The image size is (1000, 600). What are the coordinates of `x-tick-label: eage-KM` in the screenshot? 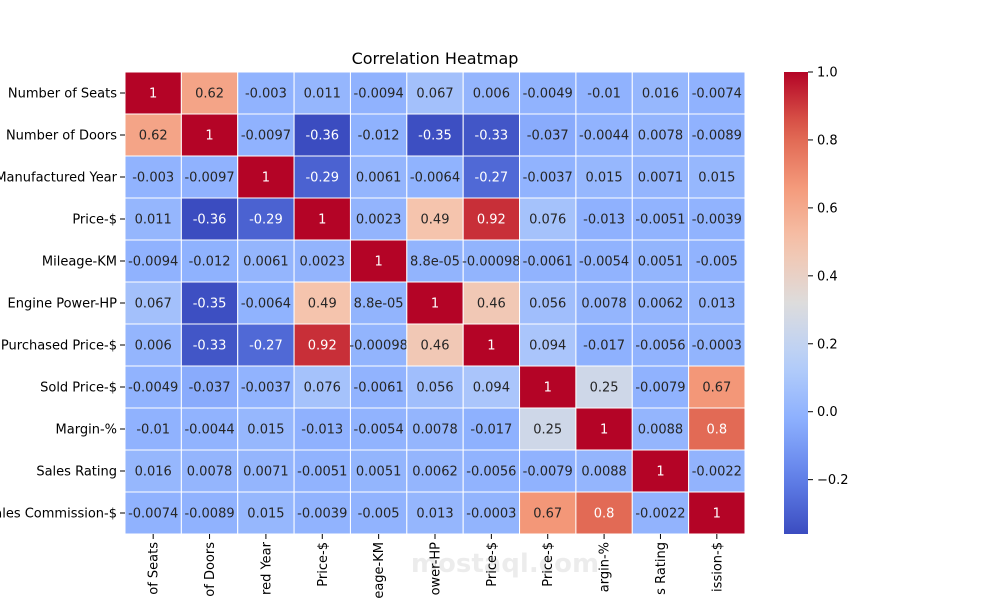 It's located at (379, 570).